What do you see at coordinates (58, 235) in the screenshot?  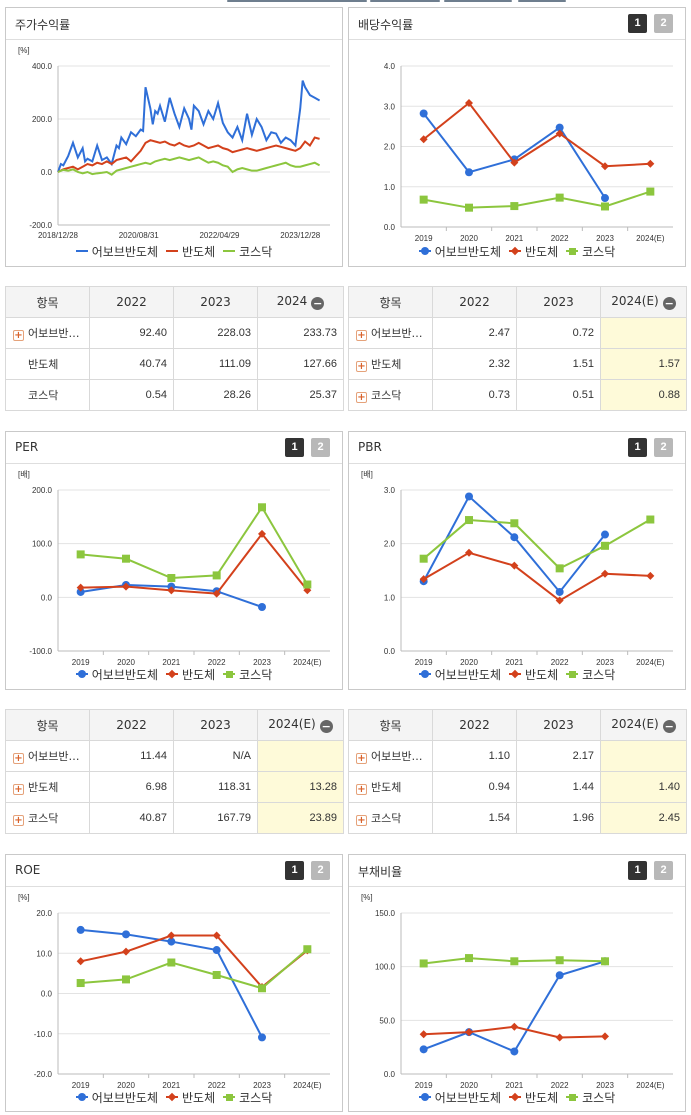 I see `x-tick-label: 2018/12/28` at bounding box center [58, 235].